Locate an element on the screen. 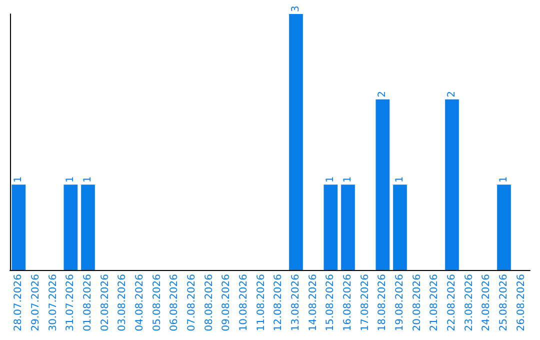 The image size is (540, 340). x-tick-label: 26.08.2026 is located at coordinates (521, 303).